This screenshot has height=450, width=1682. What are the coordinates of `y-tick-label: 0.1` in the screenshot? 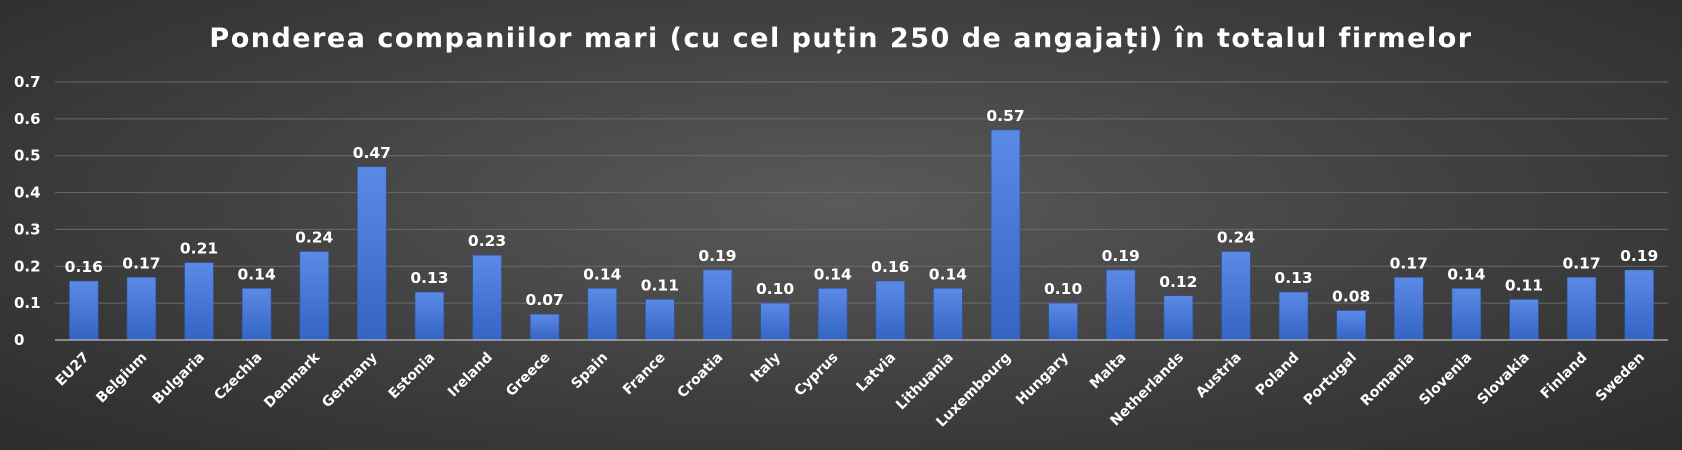 It's located at (27, 303).